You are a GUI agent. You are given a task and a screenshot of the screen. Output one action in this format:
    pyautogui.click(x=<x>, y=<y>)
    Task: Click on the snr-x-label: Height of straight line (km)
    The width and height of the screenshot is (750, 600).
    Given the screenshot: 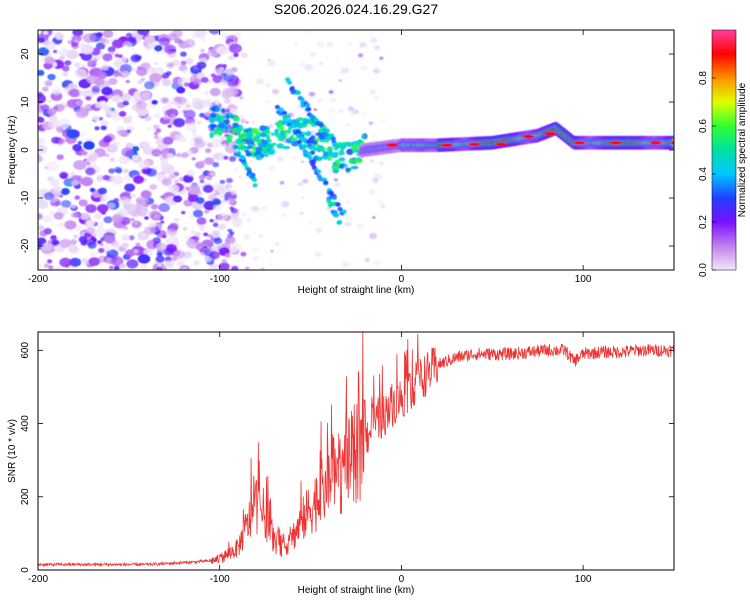 What is the action you would take?
    pyautogui.click(x=356, y=590)
    